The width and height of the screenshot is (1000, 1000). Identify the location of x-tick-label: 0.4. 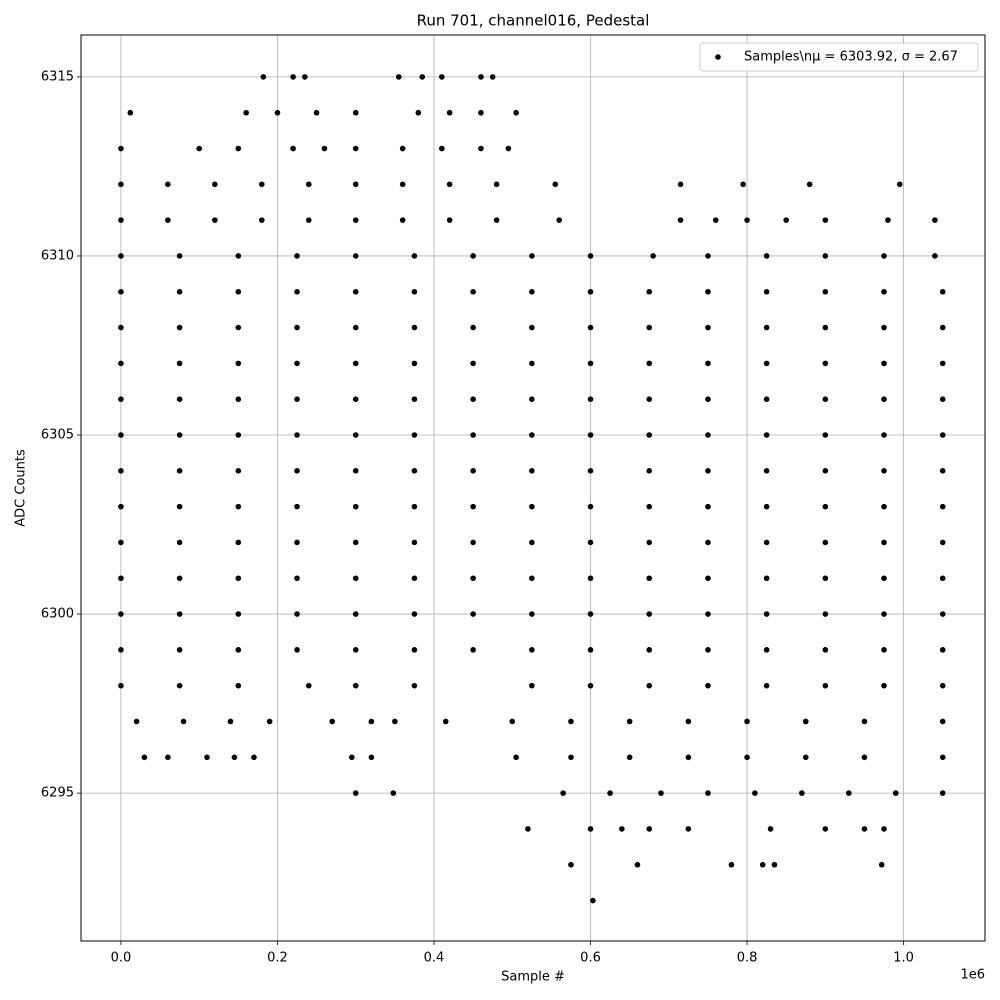
(434, 958).